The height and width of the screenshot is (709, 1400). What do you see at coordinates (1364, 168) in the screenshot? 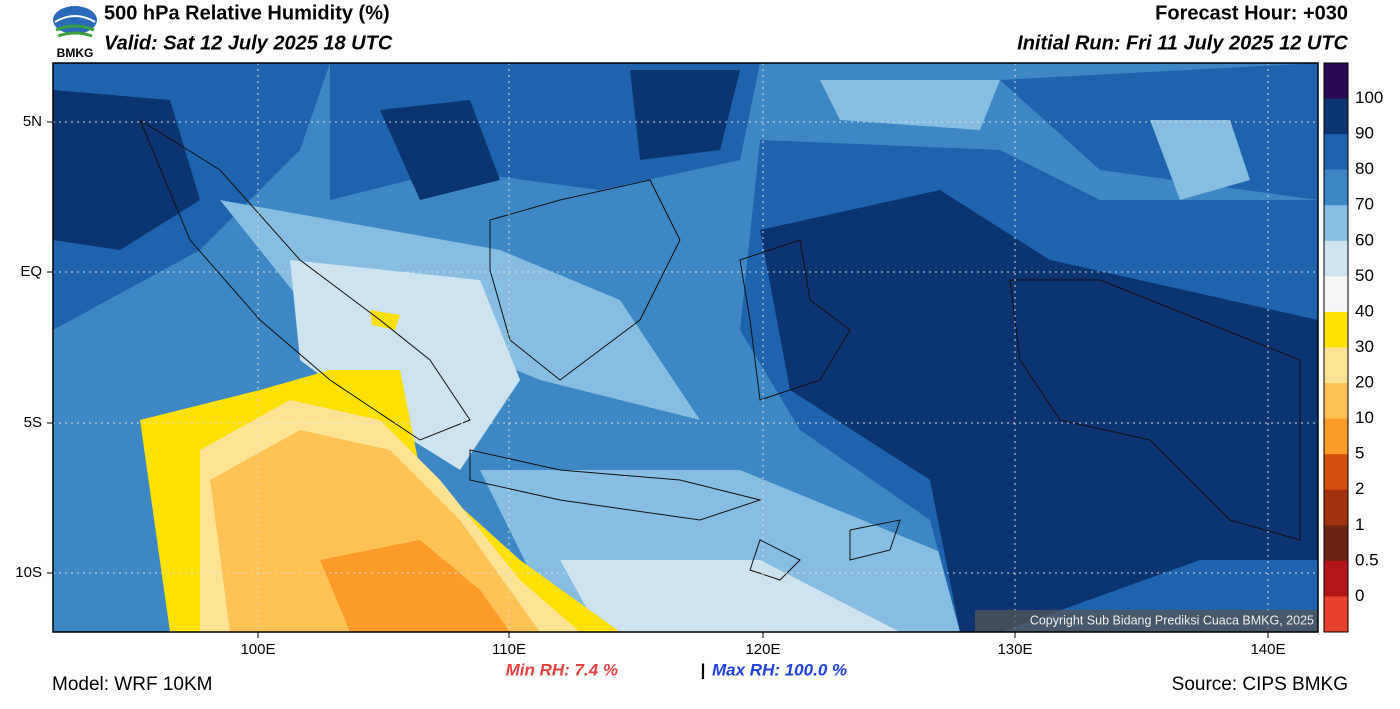
I see `colorbar-label: 80` at bounding box center [1364, 168].